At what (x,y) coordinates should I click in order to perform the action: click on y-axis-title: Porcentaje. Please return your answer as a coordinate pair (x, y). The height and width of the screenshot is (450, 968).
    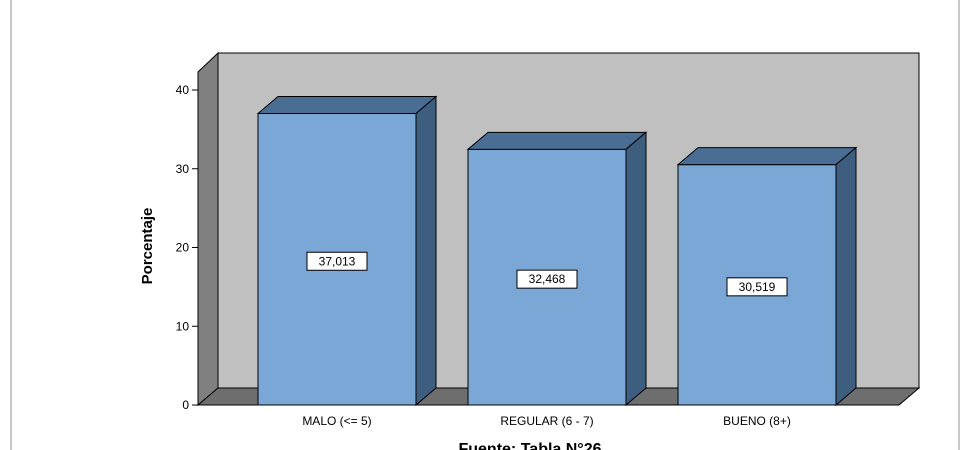
    Looking at the image, I should click on (147, 246).